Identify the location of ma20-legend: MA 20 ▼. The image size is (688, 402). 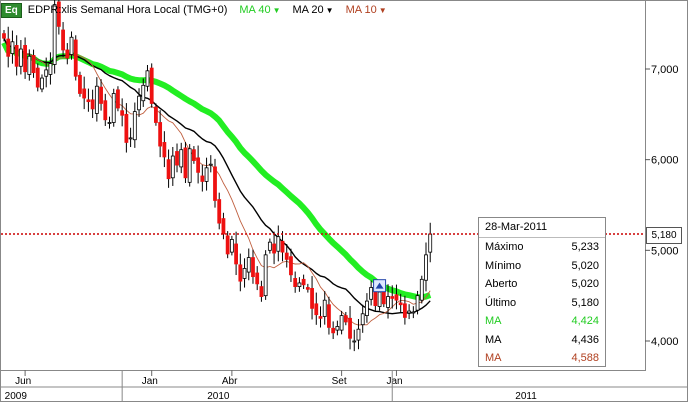
(313, 10).